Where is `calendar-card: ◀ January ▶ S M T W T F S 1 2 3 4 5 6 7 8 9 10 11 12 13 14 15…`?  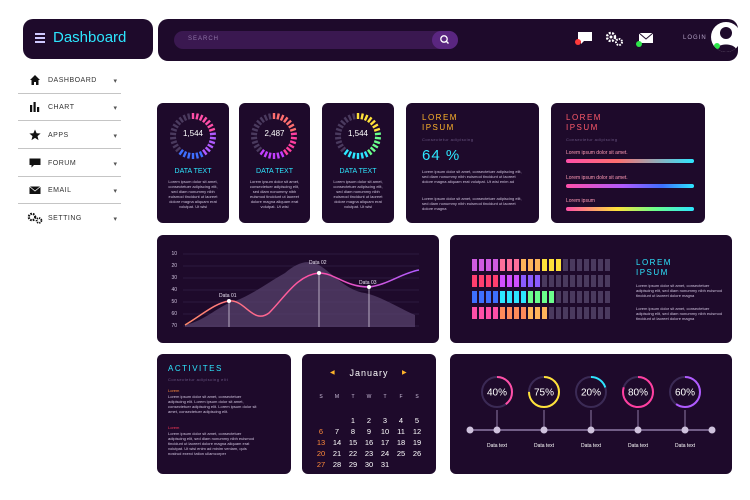
calendar-card: ◀ January ▶ S M T W T F S 1 2 3 4 5 6 7 8 9 10 11 12 13 14 15… is located at coordinates (369, 414).